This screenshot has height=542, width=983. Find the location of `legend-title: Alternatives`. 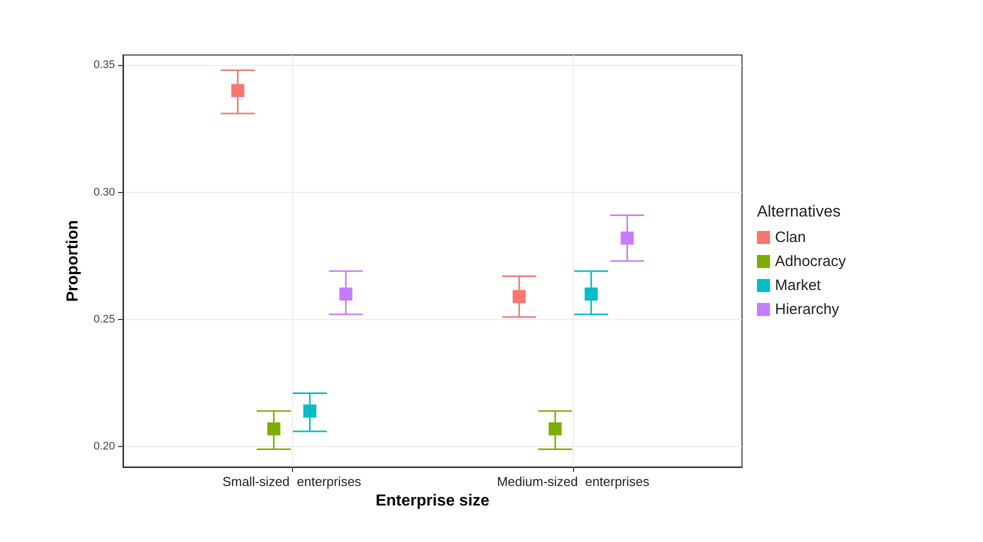

legend-title: Alternatives is located at coordinates (799, 212).